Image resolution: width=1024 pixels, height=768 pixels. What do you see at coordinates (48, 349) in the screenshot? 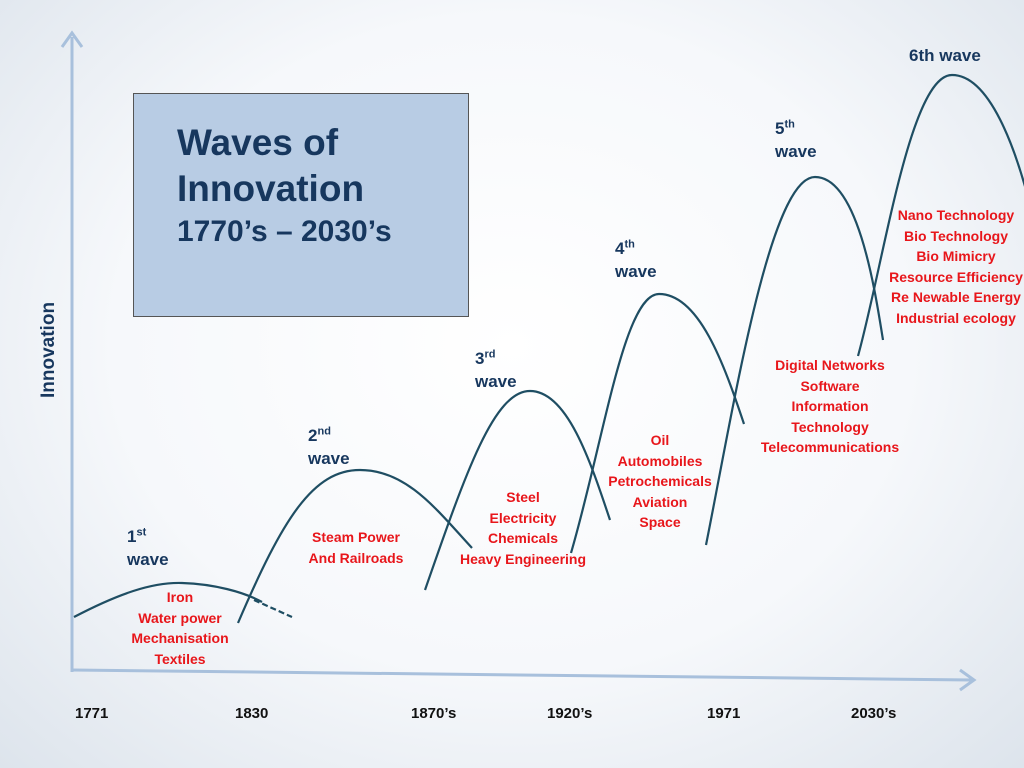
I see `y-axis-label: Innovation` at bounding box center [48, 349].